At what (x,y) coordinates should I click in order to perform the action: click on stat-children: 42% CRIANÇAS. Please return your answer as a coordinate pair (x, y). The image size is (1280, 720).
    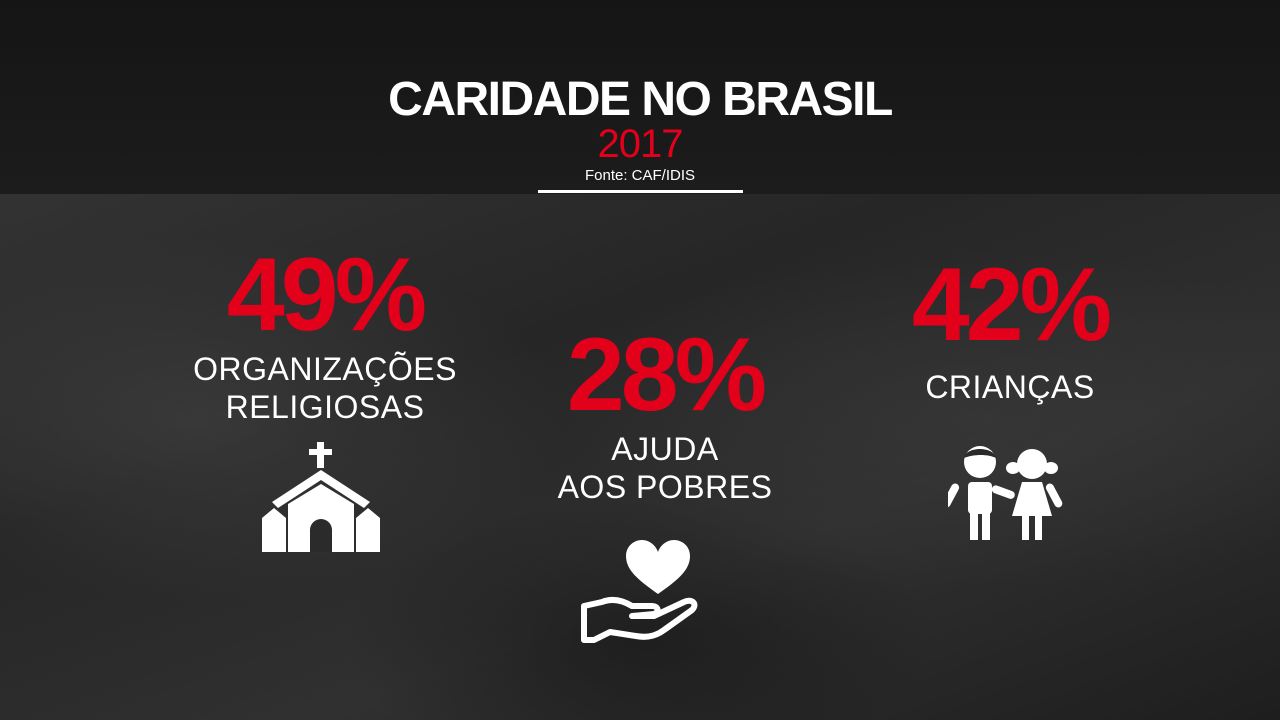
    Looking at the image, I should click on (1010, 328).